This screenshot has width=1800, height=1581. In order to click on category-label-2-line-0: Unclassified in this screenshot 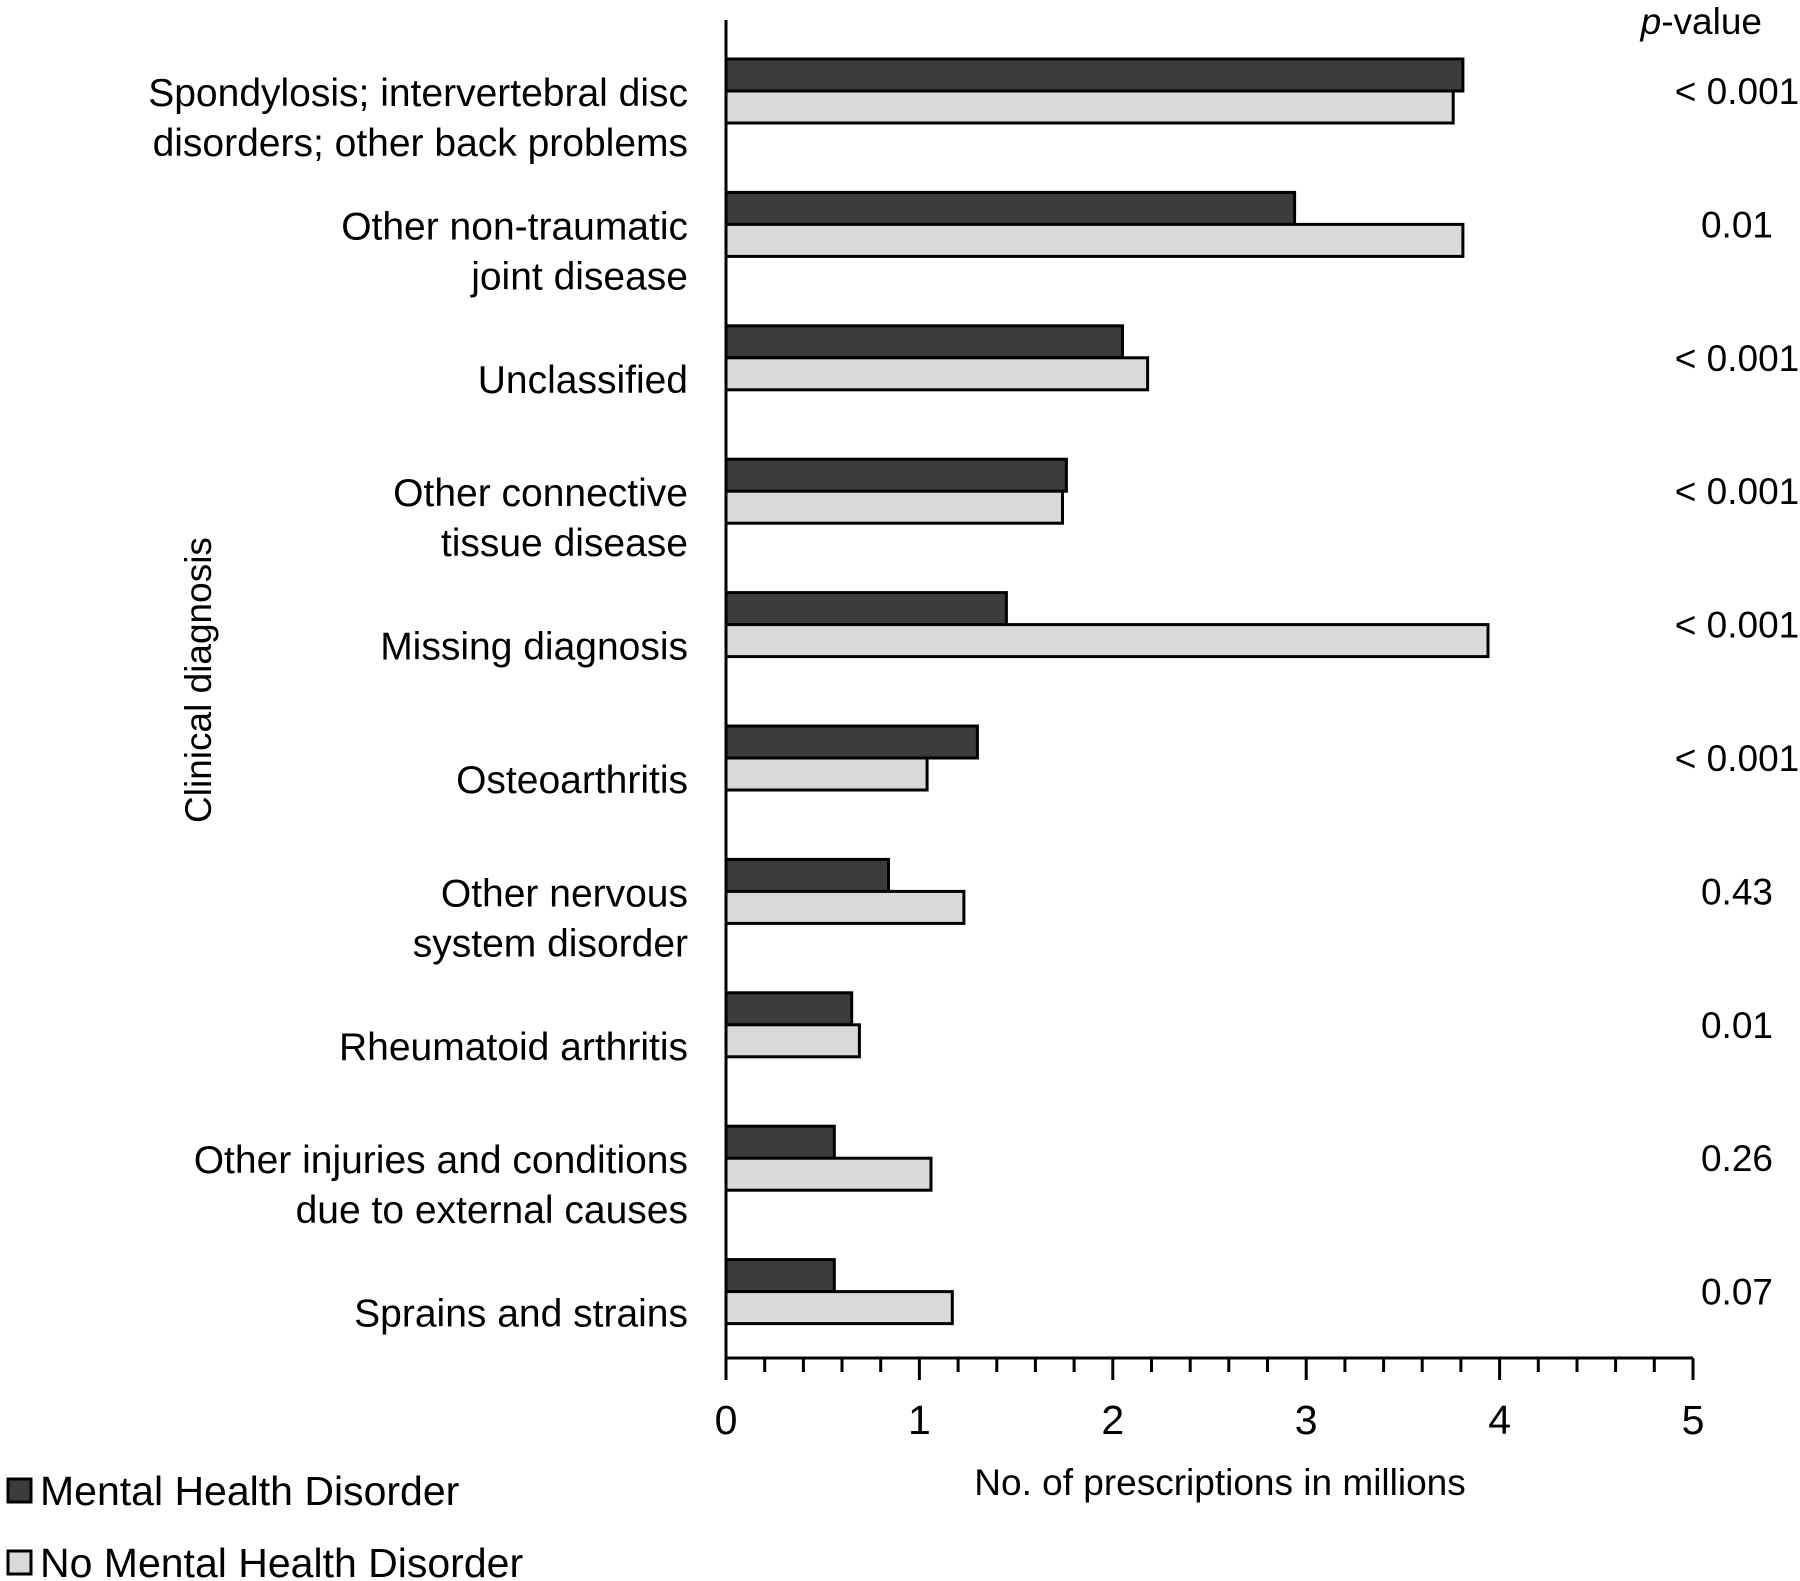, I will do `click(583, 380)`.